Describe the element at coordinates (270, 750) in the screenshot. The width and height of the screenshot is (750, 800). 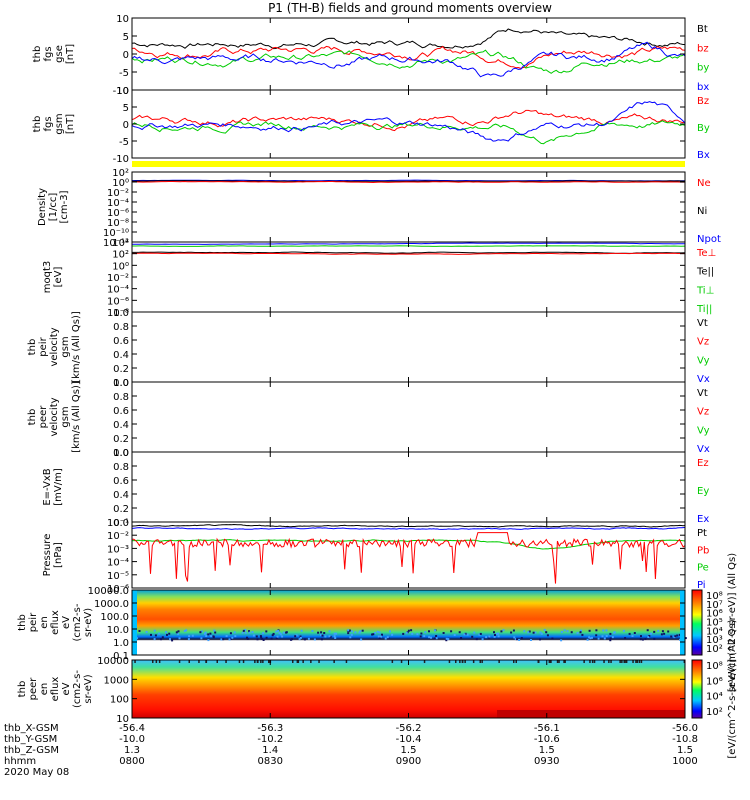
I see `ephemeris-value: 1.4` at that location.